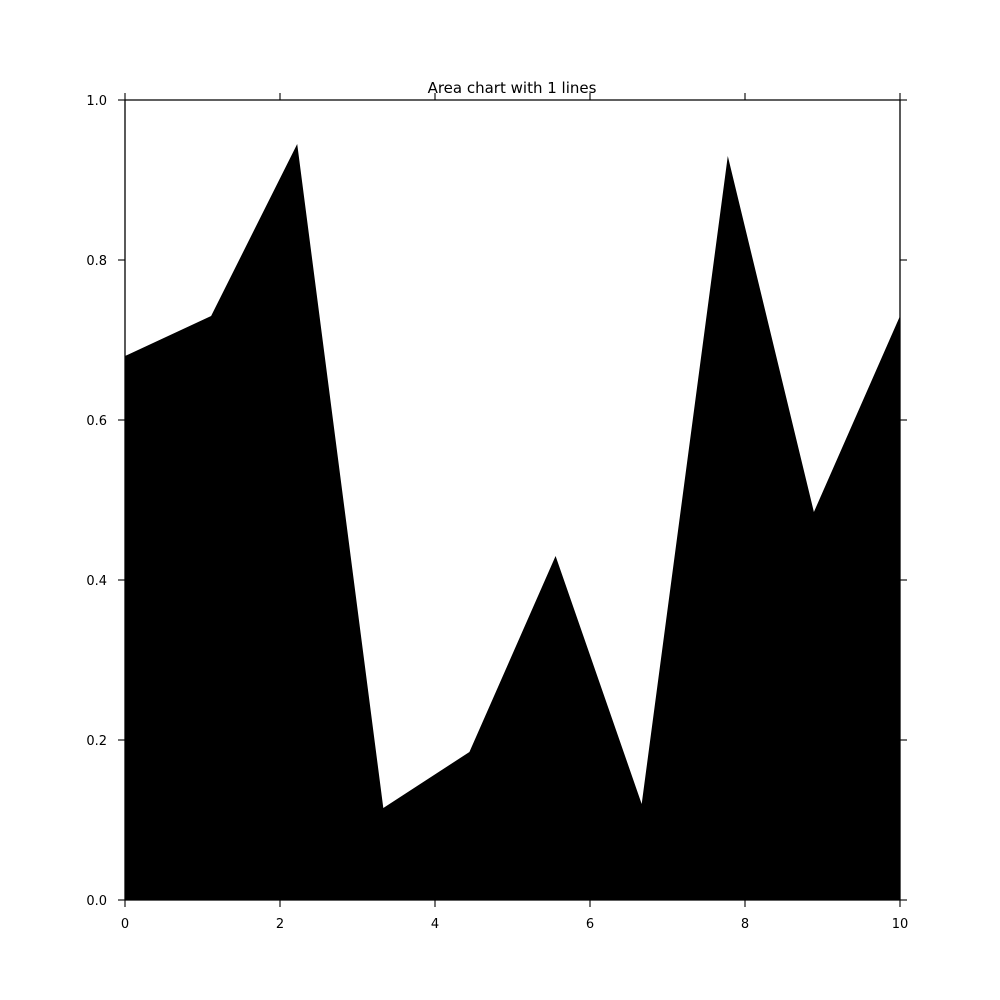 Image resolution: width=1000 pixels, height=1000 pixels. What do you see at coordinates (96, 421) in the screenshot?
I see `y-tick-label: 0.6` at bounding box center [96, 421].